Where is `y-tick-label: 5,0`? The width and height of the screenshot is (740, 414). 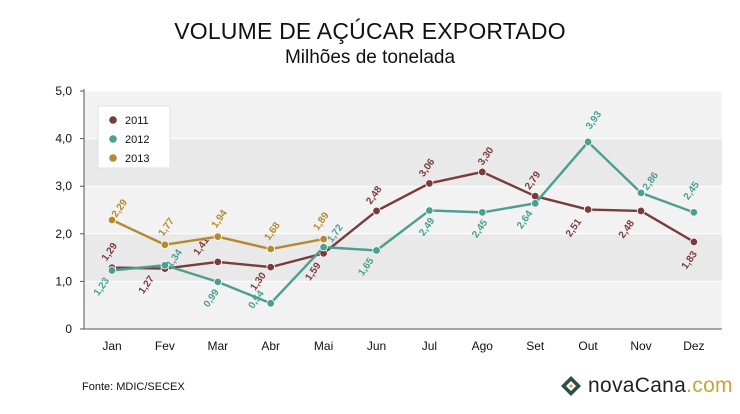
y-tick-label: 5,0 is located at coordinates (63, 91).